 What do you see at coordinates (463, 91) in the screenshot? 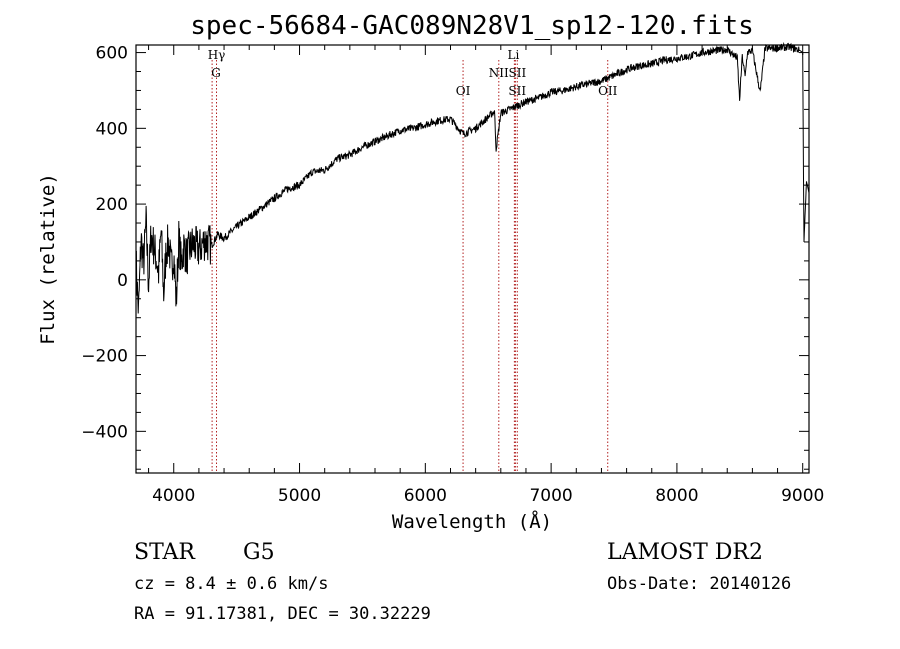
I see `spectral-label: OI` at bounding box center [463, 91].